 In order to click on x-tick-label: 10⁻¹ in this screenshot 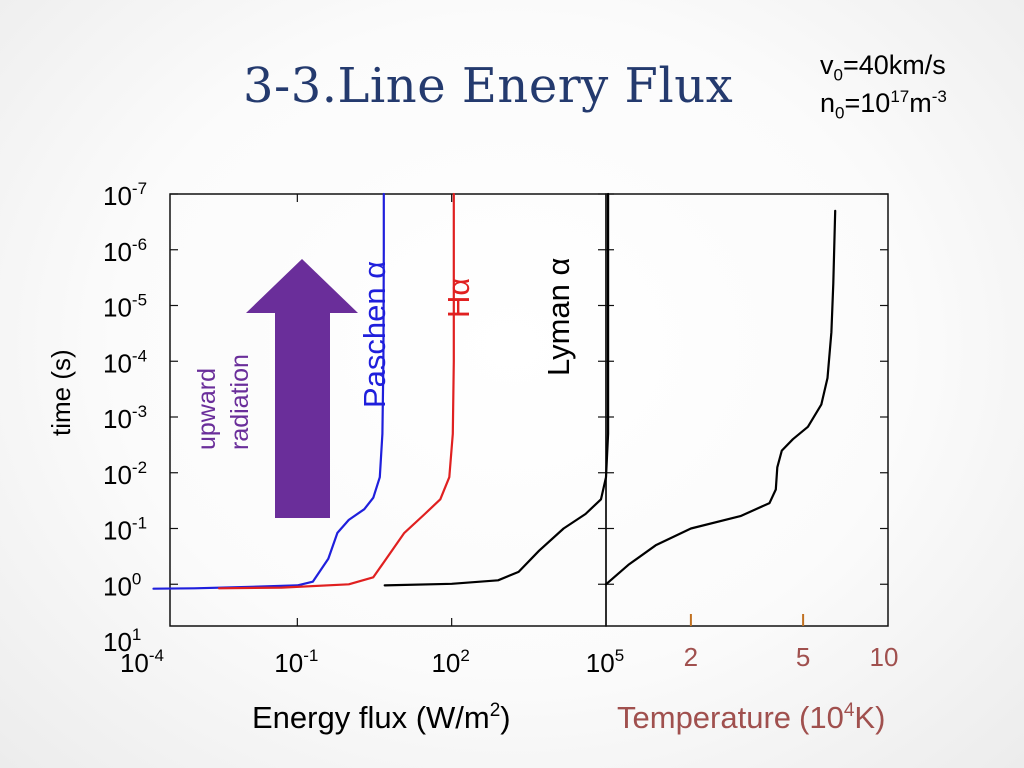, I will do `click(296, 662)`.